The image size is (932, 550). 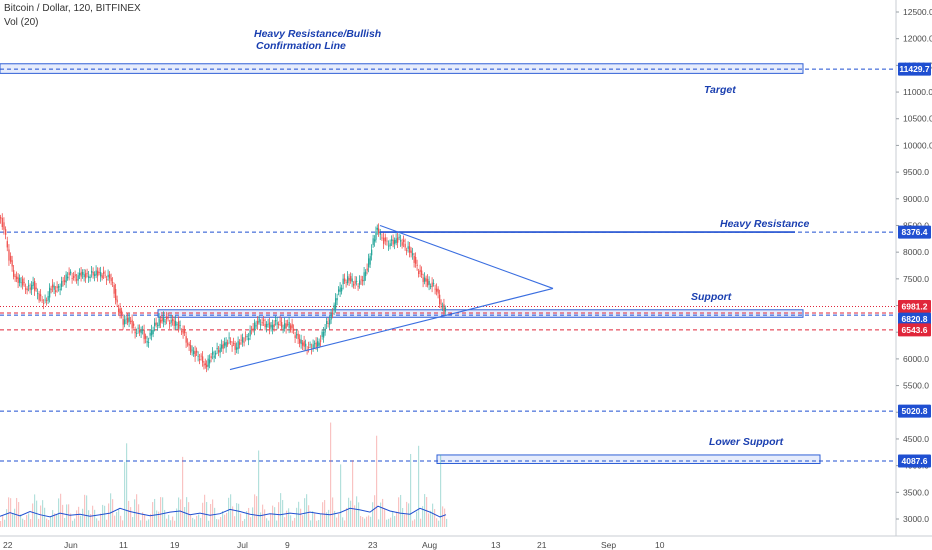 What do you see at coordinates (71, 545) in the screenshot?
I see `x-tick-label: Jun` at bounding box center [71, 545].